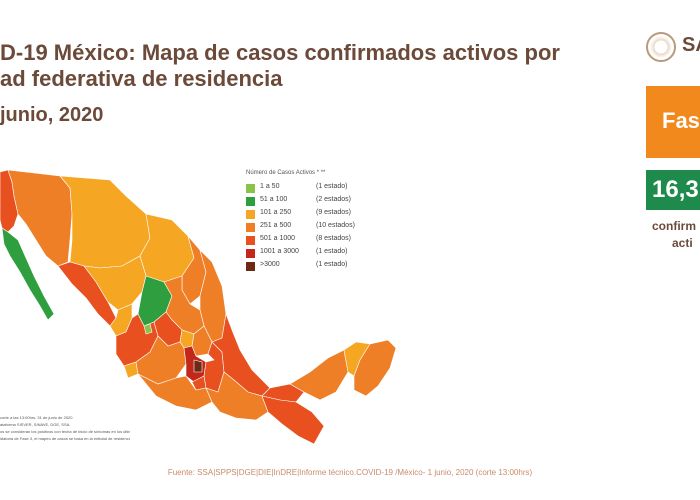 Image resolution: width=700 pixels, height=500 pixels. I want to click on active-count-label-line2: acti, so click(682, 243).